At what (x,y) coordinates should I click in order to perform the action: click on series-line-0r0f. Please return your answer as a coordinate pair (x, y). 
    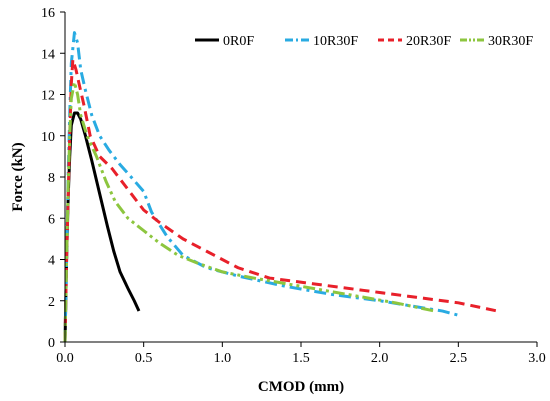
    Looking at the image, I should click on (102, 227).